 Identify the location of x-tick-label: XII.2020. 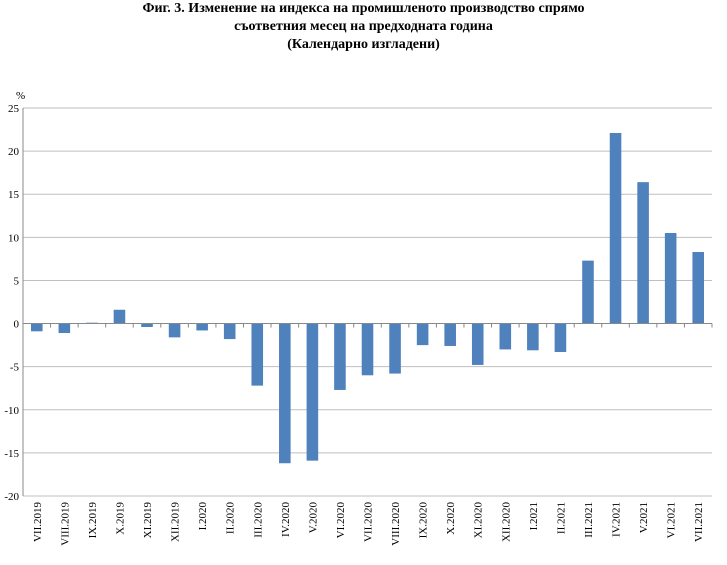
(506, 522).